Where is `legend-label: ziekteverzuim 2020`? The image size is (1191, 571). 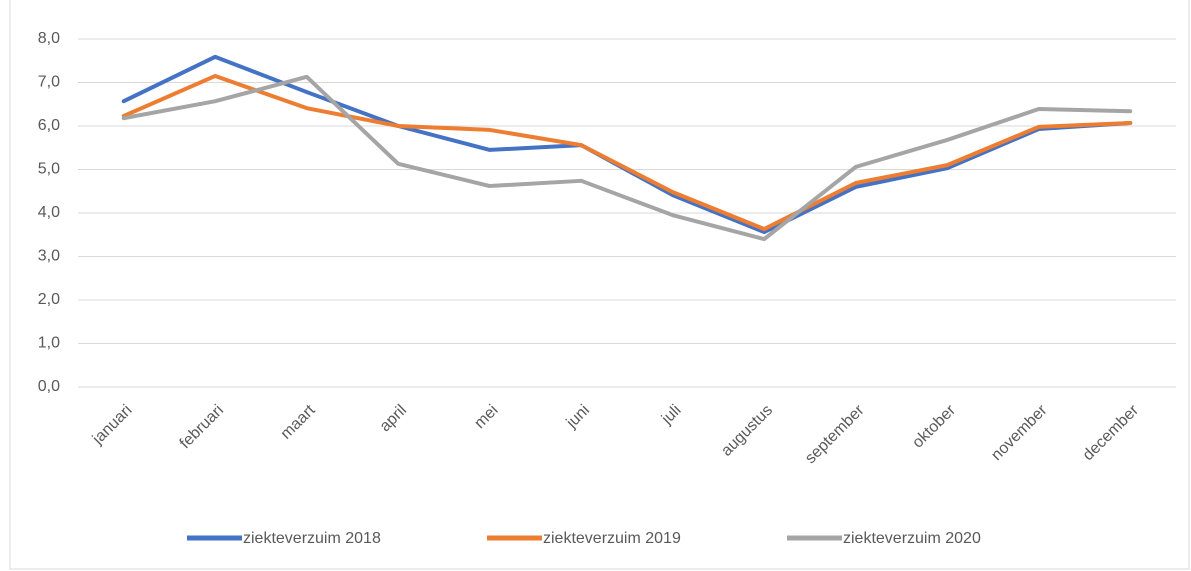 legend-label: ziekteverzuim 2020 is located at coordinates (912, 538).